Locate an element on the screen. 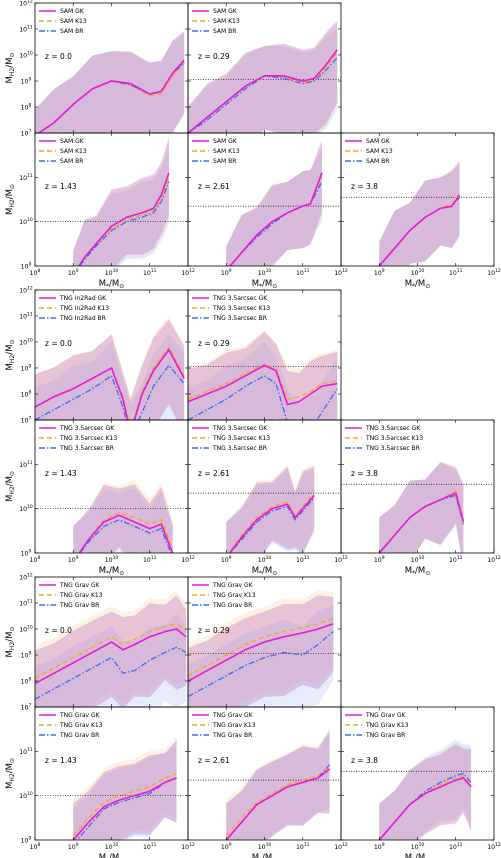  legend-label: TNG 3.5arcsec GK is located at coordinates (240, 428).